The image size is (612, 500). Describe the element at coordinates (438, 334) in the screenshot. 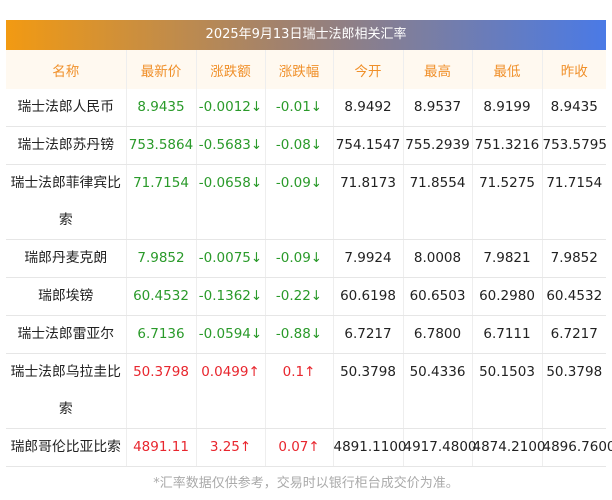

I see `cell-high: 6.7800` at that location.